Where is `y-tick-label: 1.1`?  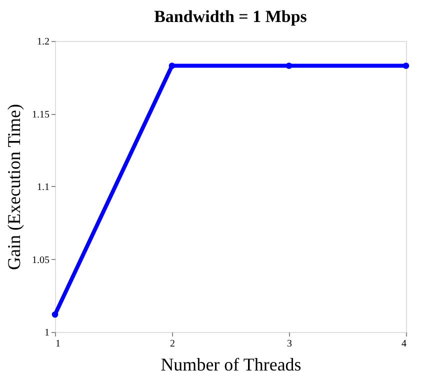
y-tick-label: 1.1 is located at coordinates (43, 187).